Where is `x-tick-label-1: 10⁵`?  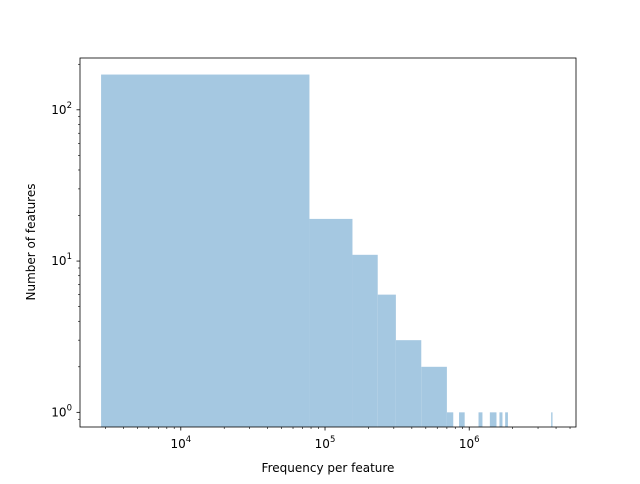
x-tick-label-1: 10⁵ is located at coordinates (325, 443).